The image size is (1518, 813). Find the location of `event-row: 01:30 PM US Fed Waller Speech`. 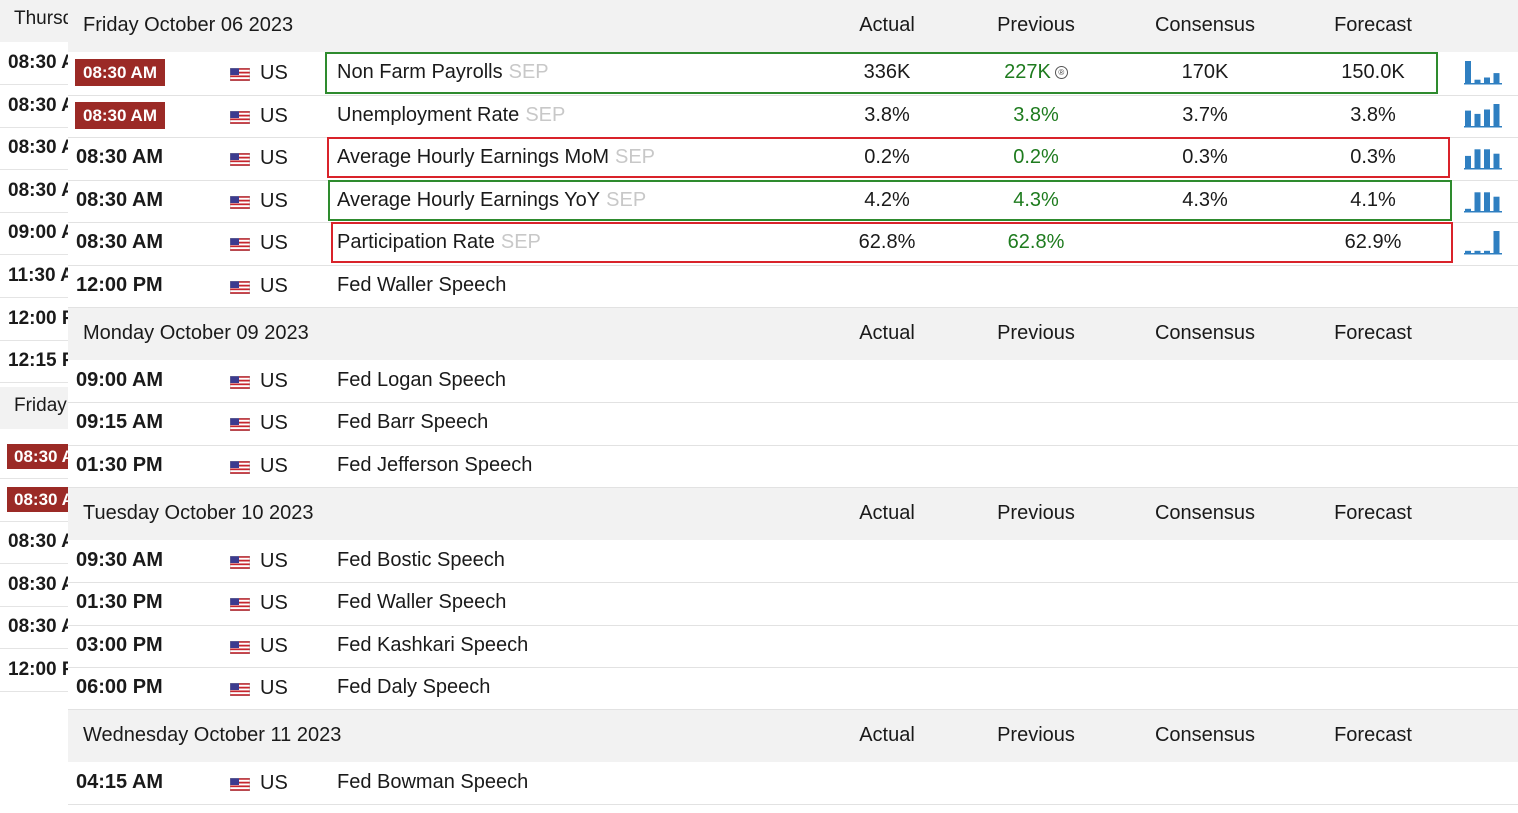

event-row: 01:30 PM US Fed Waller Speech is located at coordinates (793, 604).